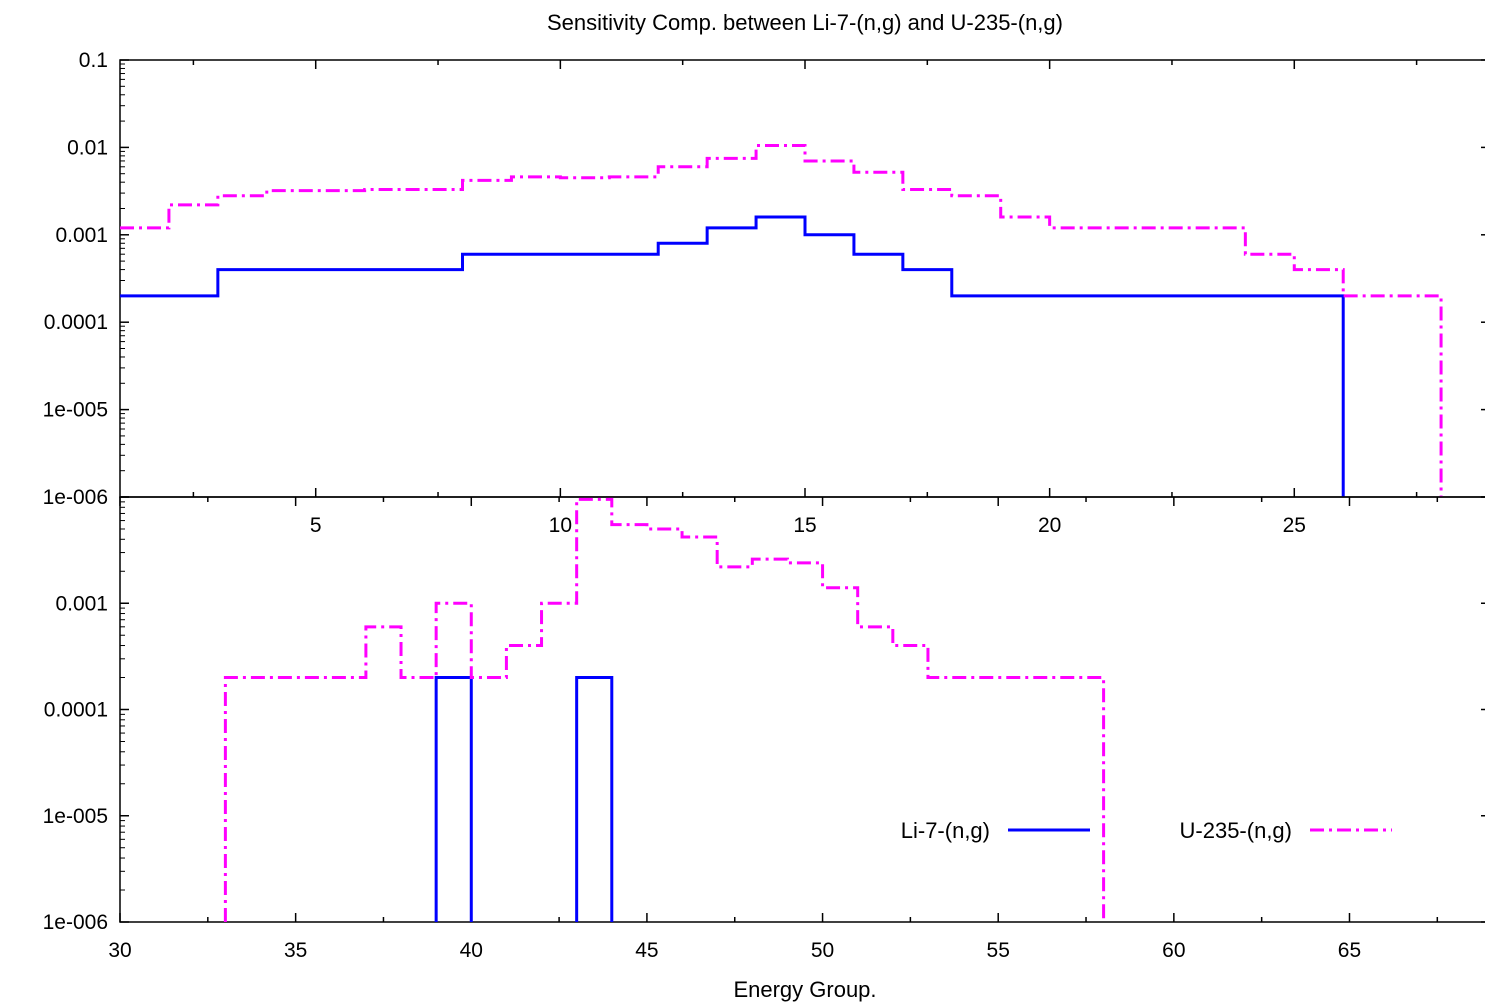 The width and height of the screenshot is (1485, 1003). What do you see at coordinates (822, 950) in the screenshot?
I see `x-tick-label: 50` at bounding box center [822, 950].